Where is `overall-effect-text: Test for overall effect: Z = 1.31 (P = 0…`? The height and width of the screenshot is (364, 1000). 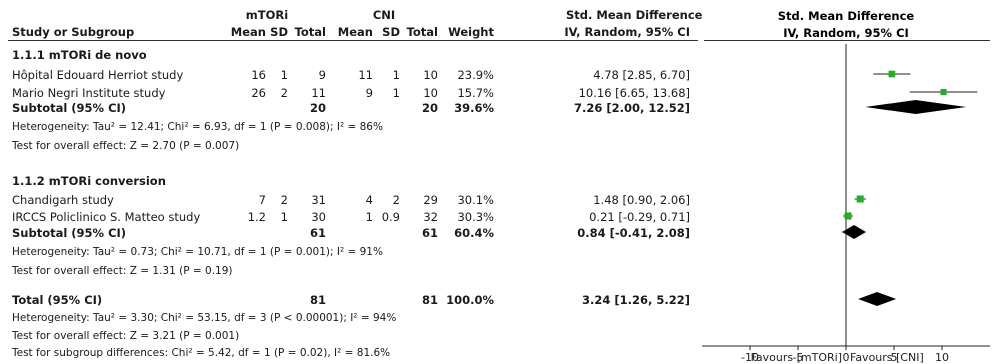
overall-effect-text: Test for overall effect: Z = 1.31 (P = 0… is located at coordinates (122, 271).